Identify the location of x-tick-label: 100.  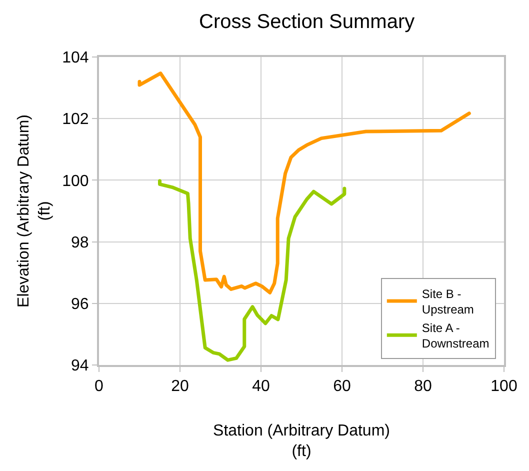
(504, 387).